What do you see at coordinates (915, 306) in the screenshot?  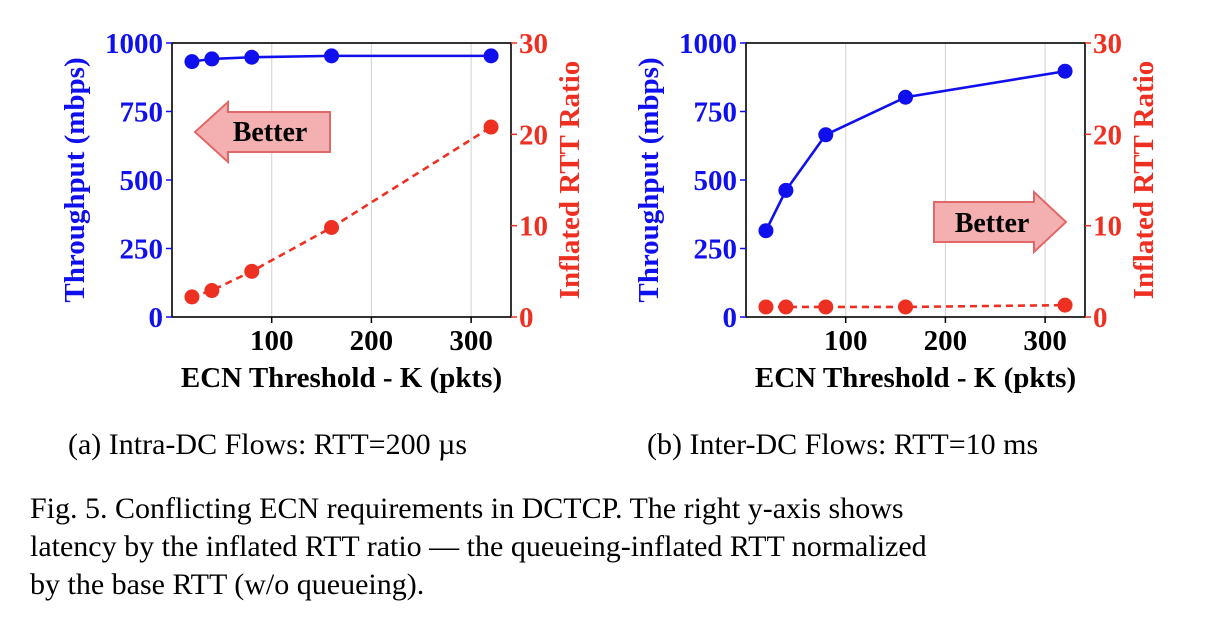 I see `rtt-ratio-line` at bounding box center [915, 306].